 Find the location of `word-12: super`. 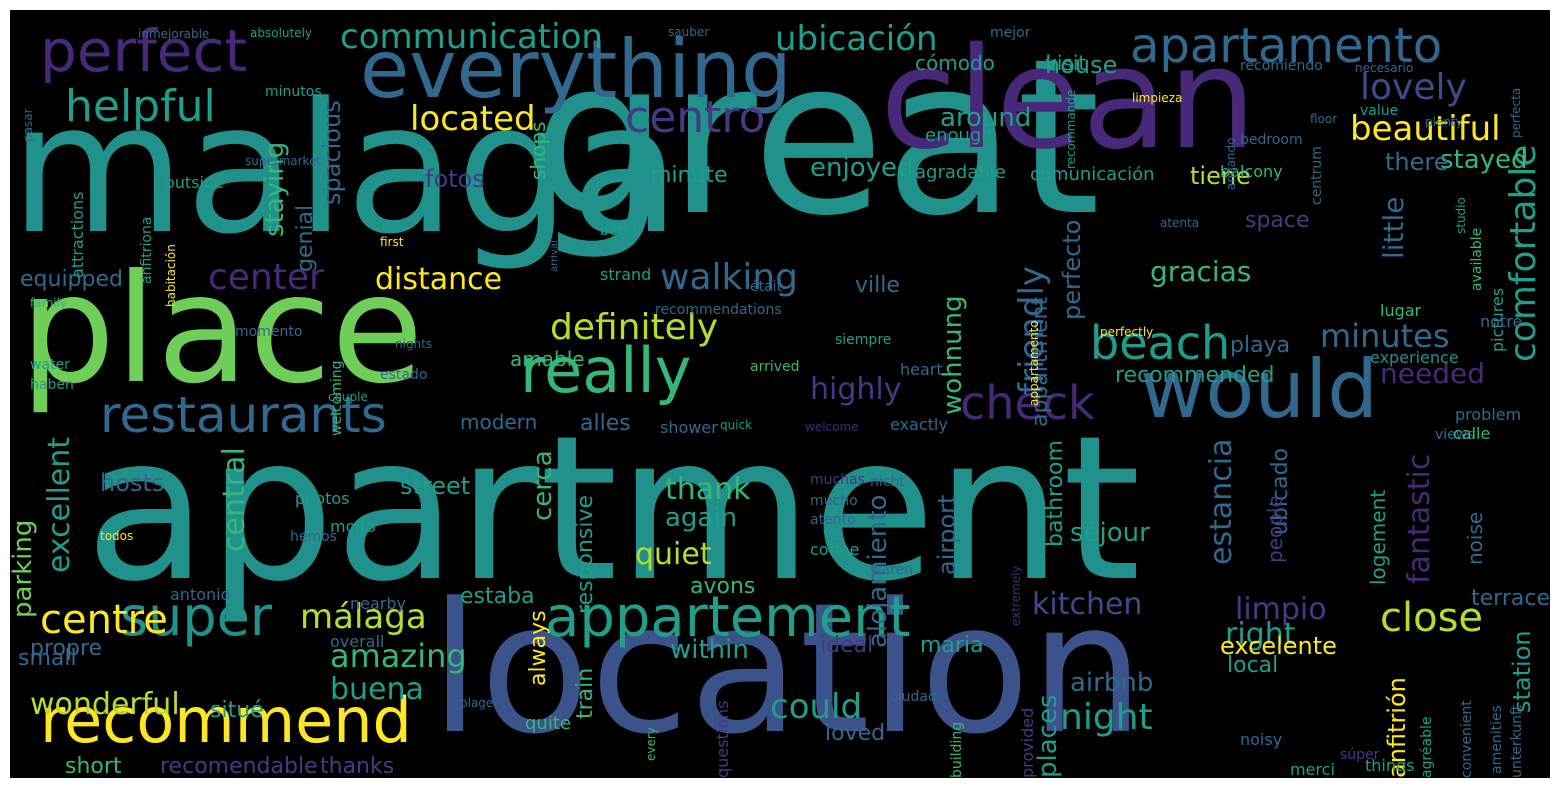

word-12: super is located at coordinates (196, 616).